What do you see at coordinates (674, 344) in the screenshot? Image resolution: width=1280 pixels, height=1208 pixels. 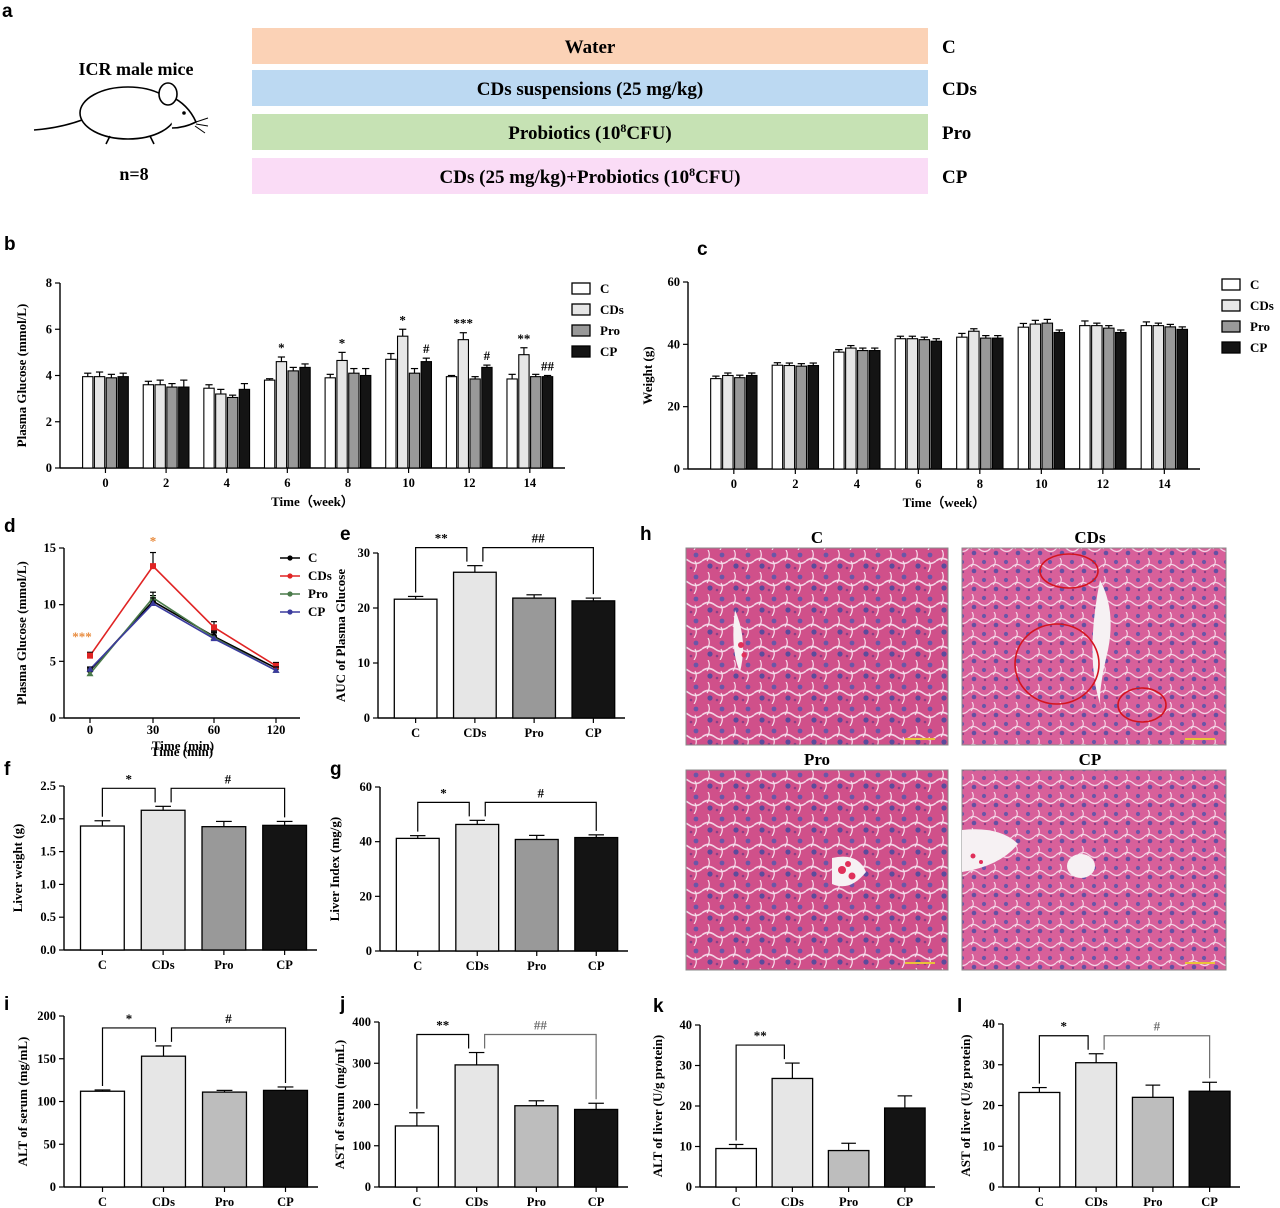 I see `y-tick-label: 40` at bounding box center [674, 344].